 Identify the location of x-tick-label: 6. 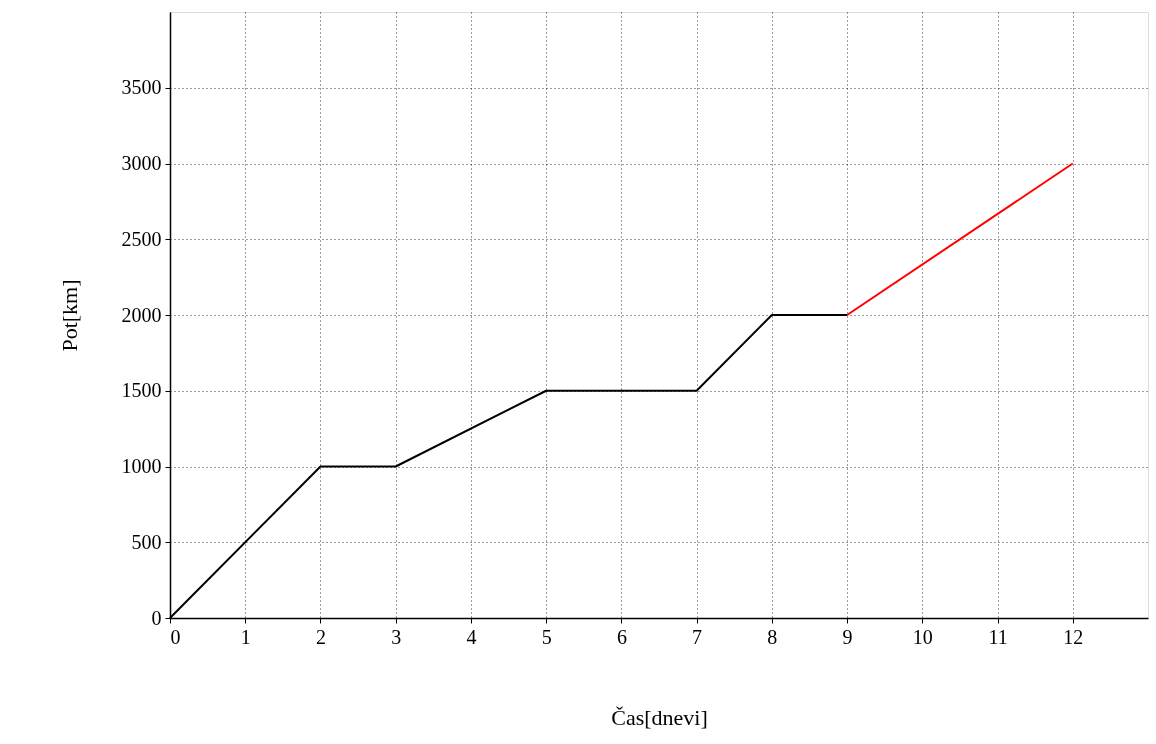
(621, 636).